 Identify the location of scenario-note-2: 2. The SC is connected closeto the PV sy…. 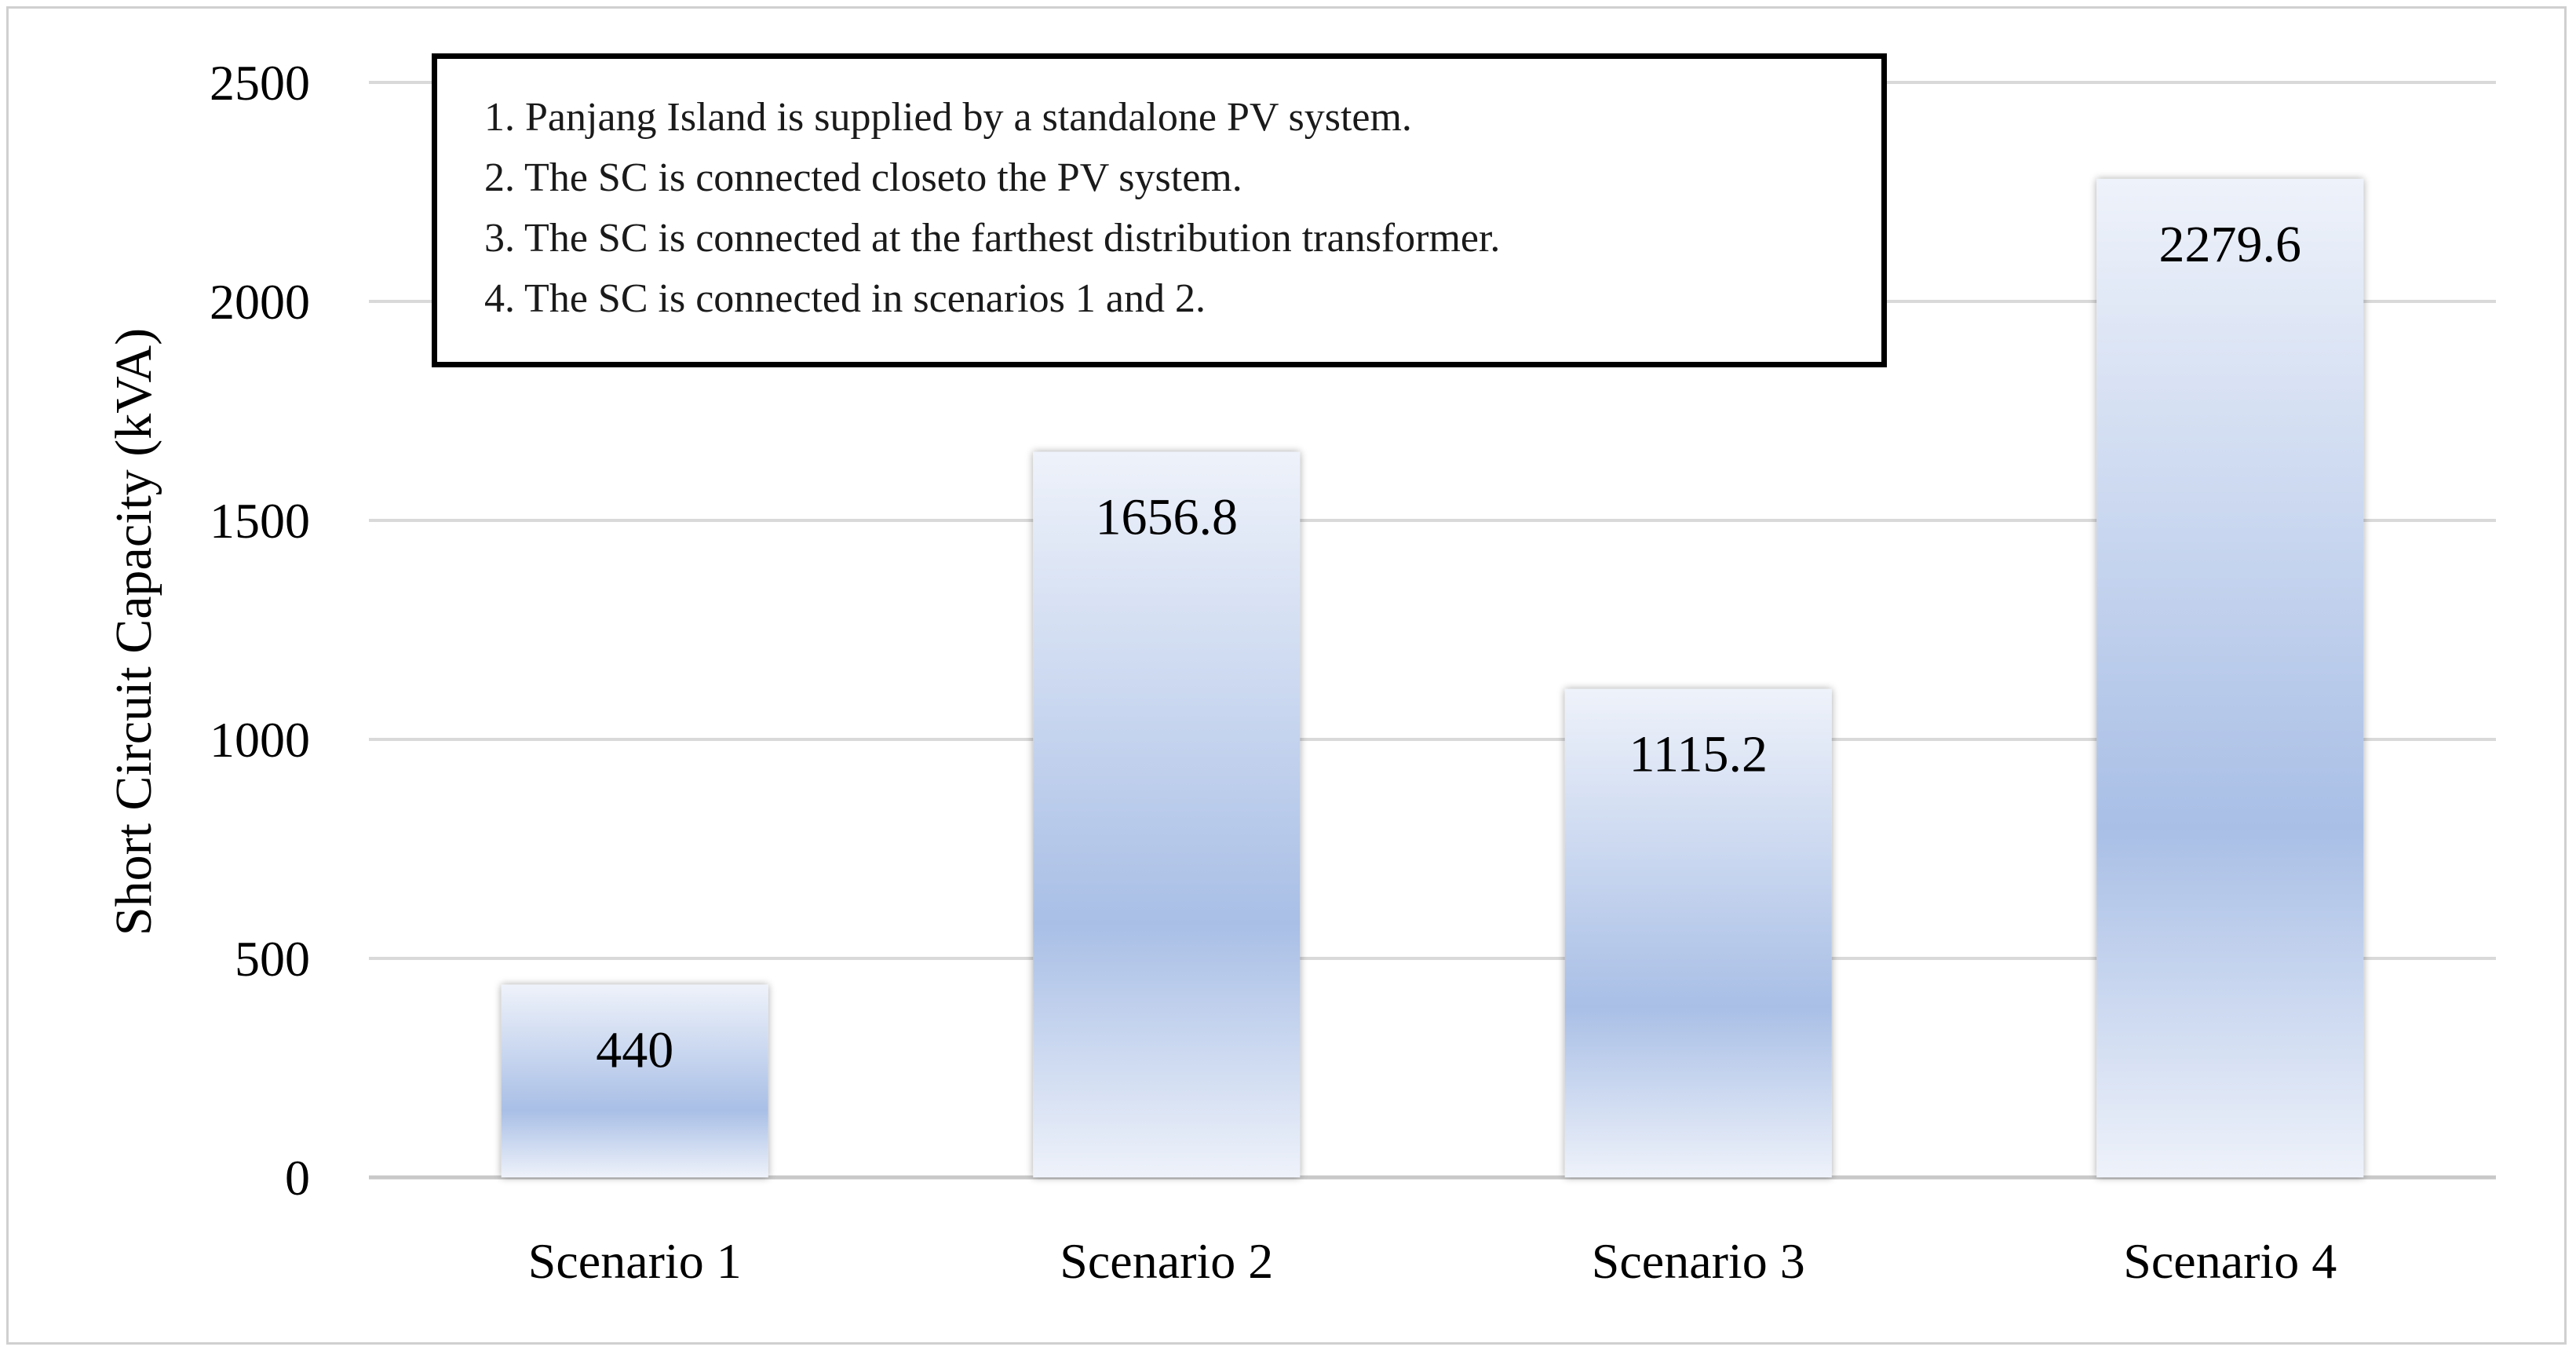
(863, 177).